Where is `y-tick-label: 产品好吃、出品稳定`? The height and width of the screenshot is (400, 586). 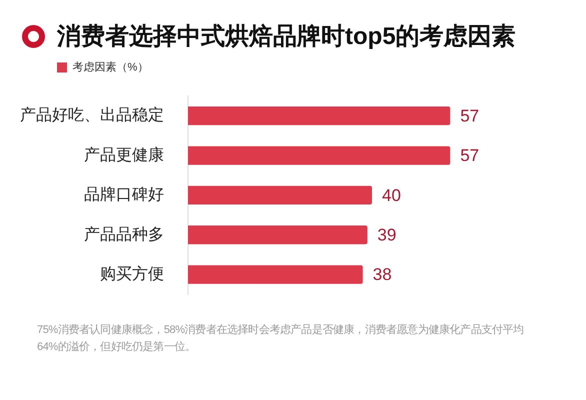 y-tick-label: 产品好吃、出品稳定 is located at coordinates (92, 115).